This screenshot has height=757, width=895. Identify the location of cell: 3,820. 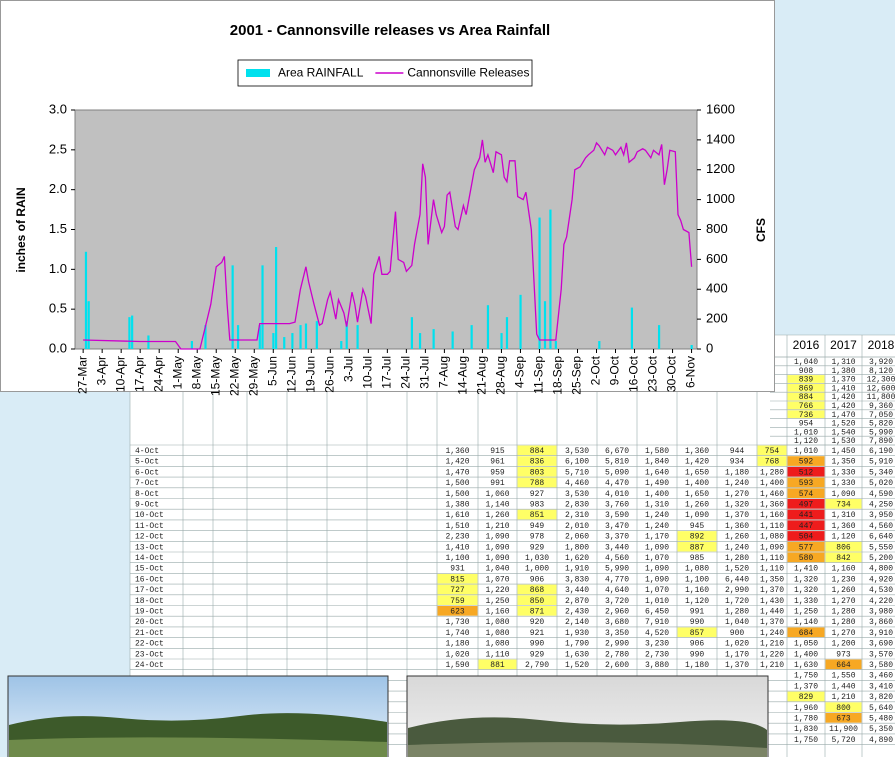
(881, 697).